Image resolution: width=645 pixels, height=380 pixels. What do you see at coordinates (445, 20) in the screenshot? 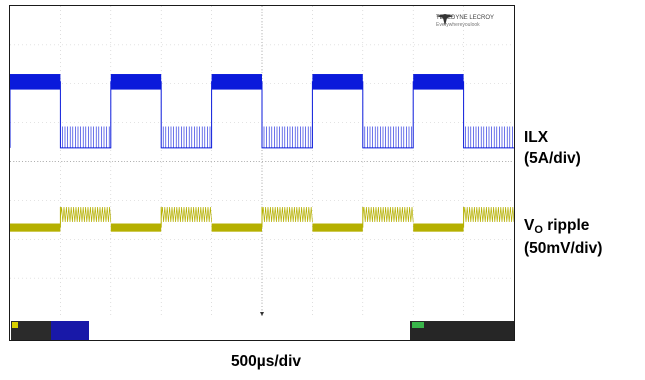
I see `teledyne-logo-icon` at bounding box center [445, 20].